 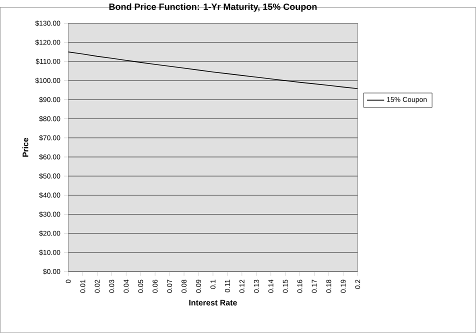 What do you see at coordinates (213, 303) in the screenshot?
I see `x-axis-title: Interest Rate` at bounding box center [213, 303].